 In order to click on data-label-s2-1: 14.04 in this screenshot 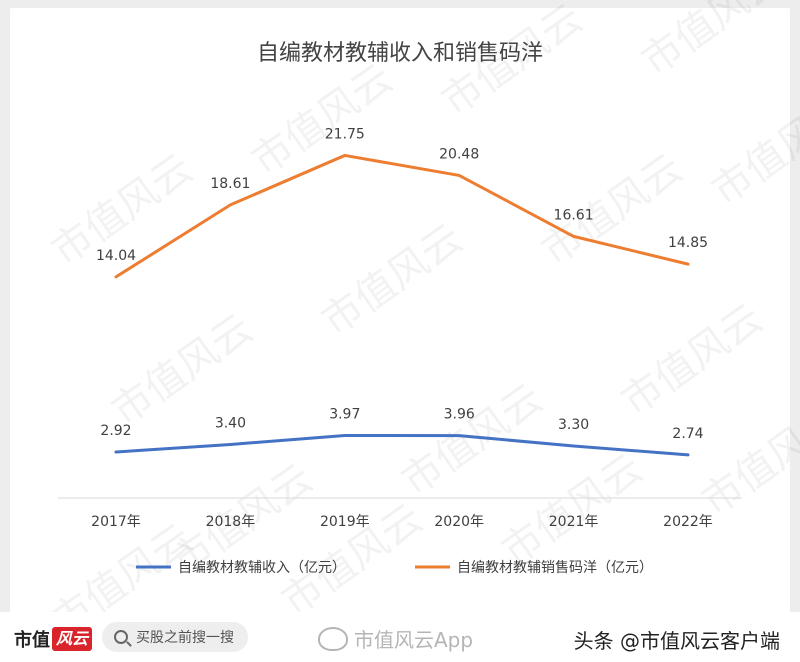, I will do `click(116, 256)`.